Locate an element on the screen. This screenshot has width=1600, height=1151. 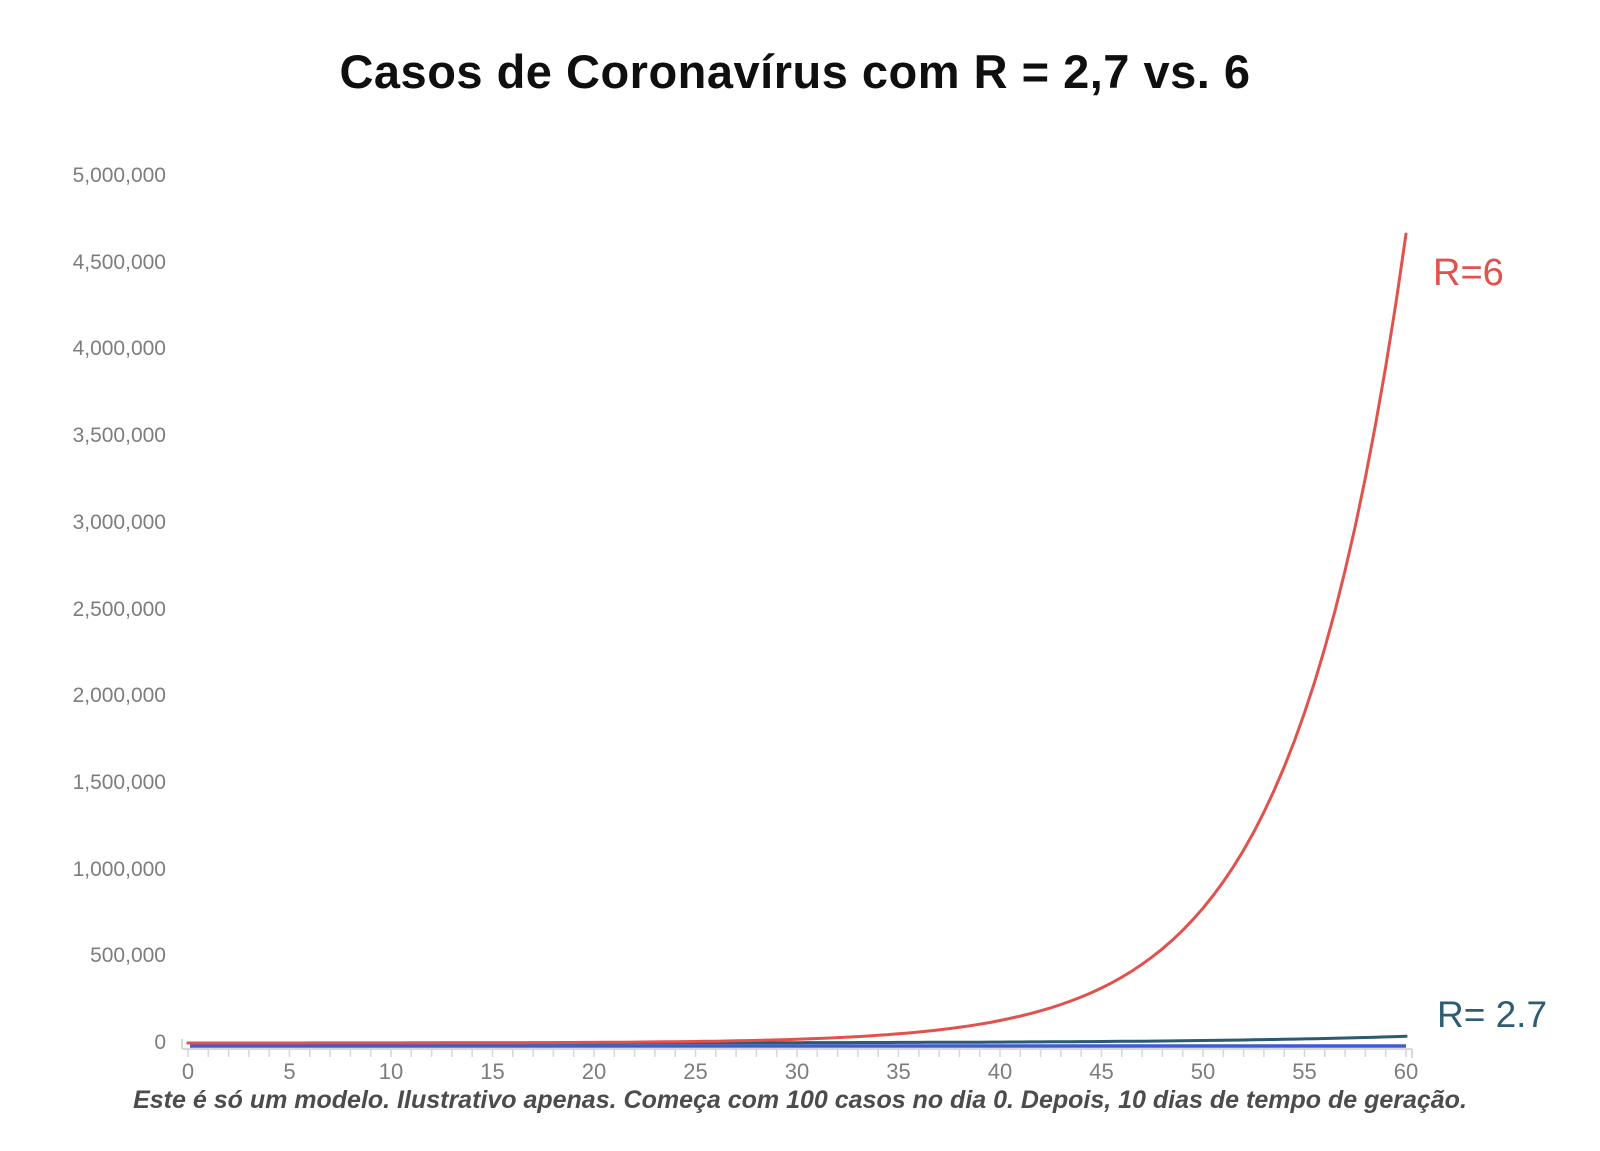
y-tick-label: 2,500,000 is located at coordinates (119, 609).